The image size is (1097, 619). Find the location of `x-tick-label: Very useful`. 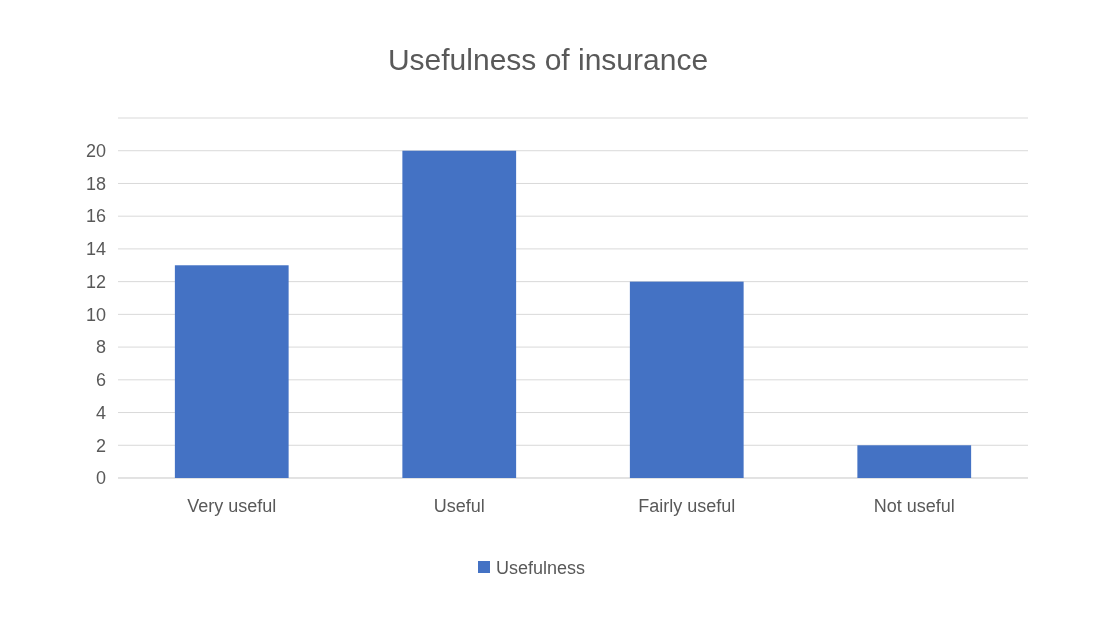

x-tick-label: Very useful is located at coordinates (232, 506).